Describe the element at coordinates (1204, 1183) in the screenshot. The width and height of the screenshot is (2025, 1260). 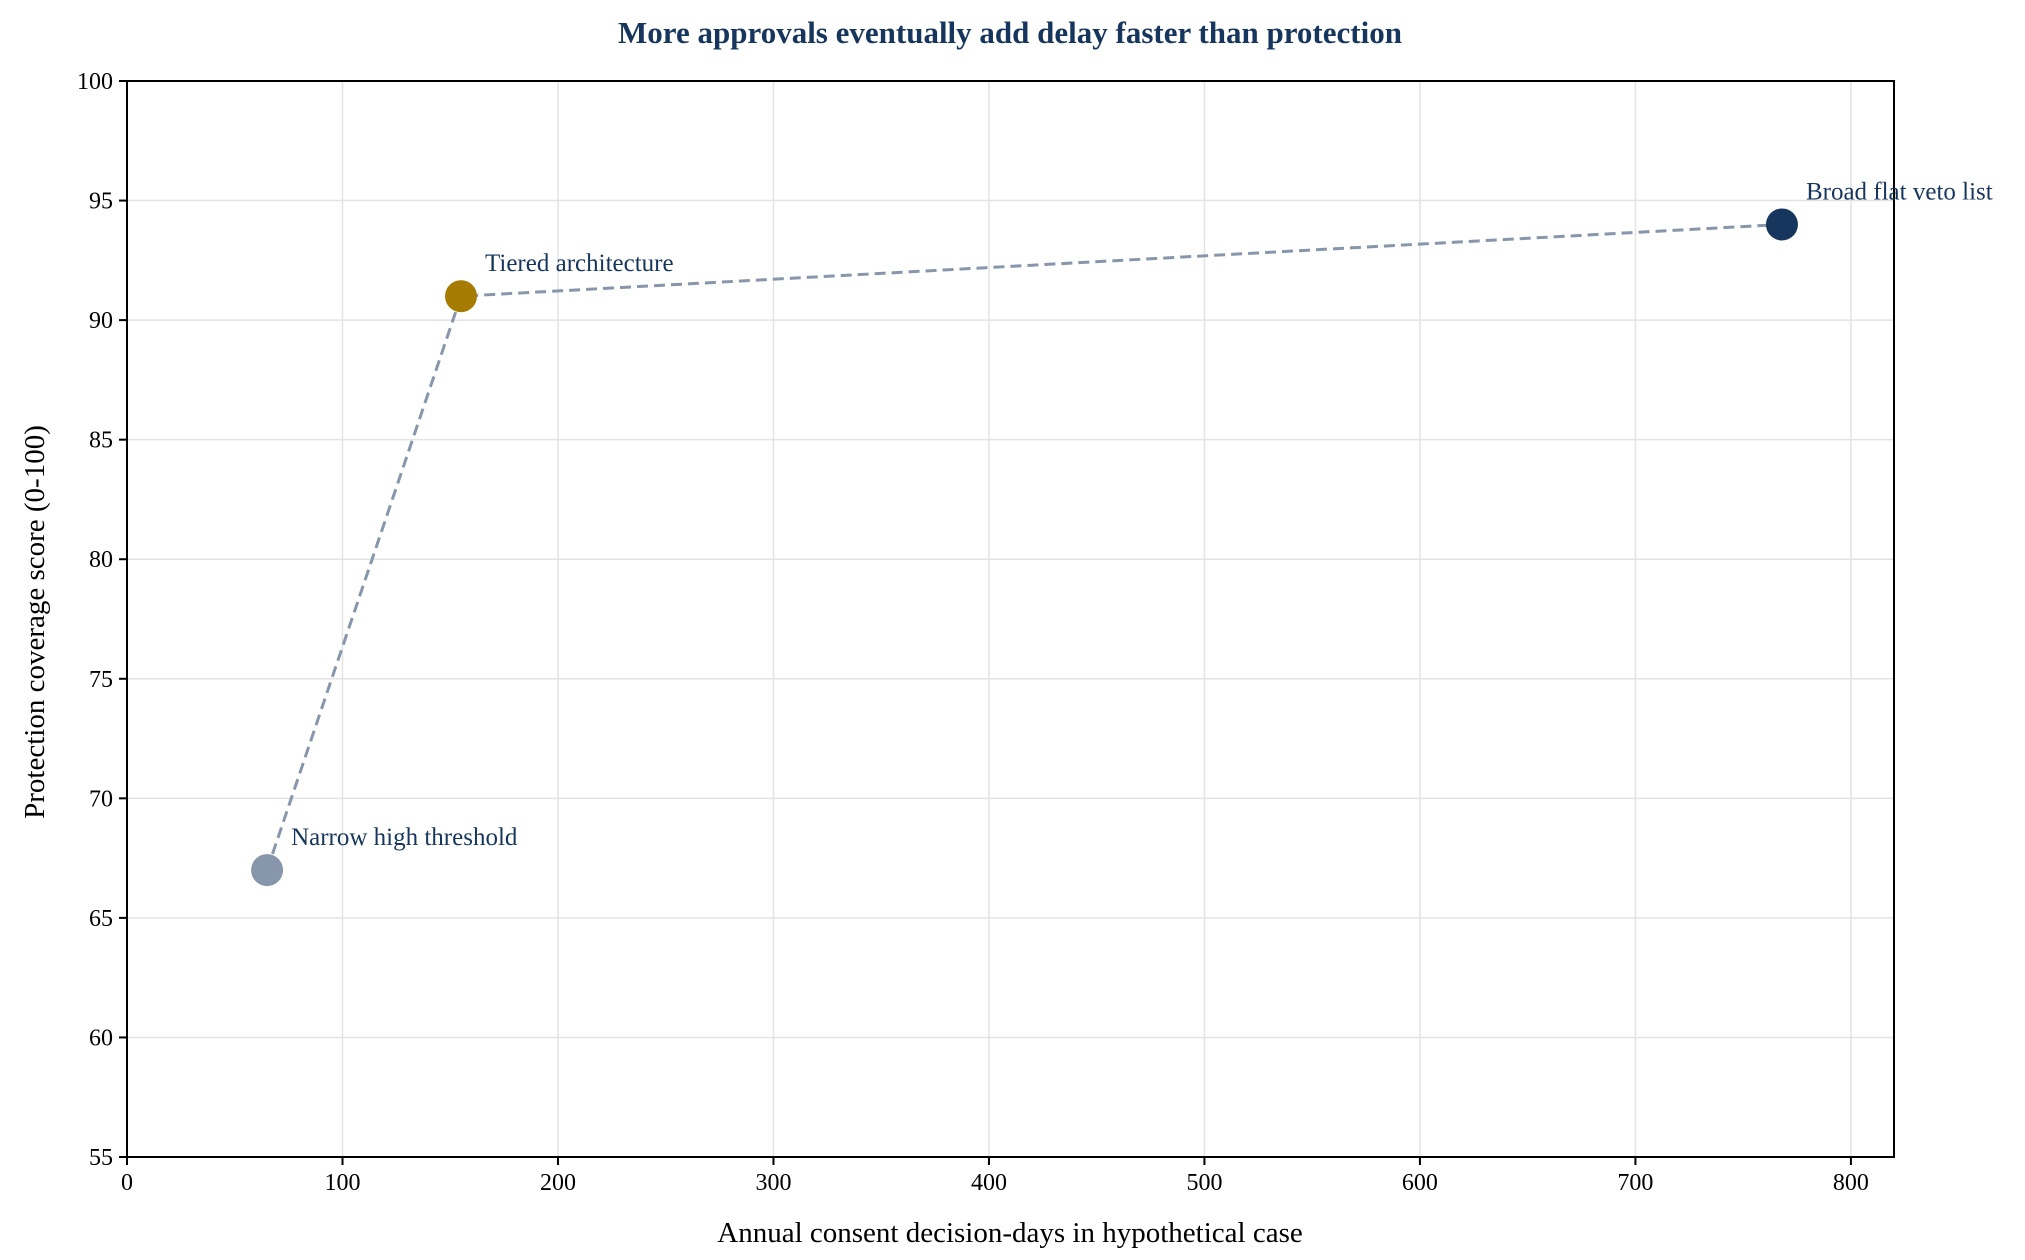
I see `x-tick-label: 500` at that location.